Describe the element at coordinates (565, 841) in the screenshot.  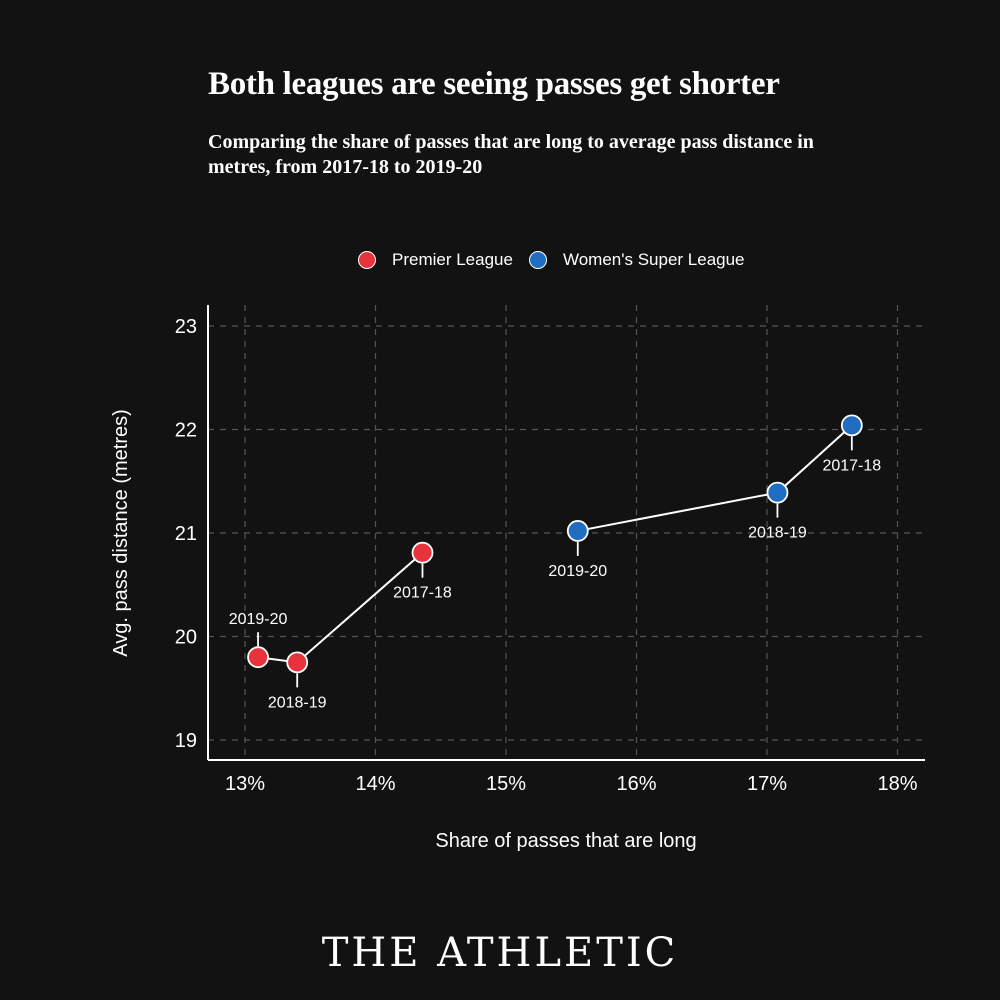
I see `x-axis-title: Share of passes that are long` at that location.